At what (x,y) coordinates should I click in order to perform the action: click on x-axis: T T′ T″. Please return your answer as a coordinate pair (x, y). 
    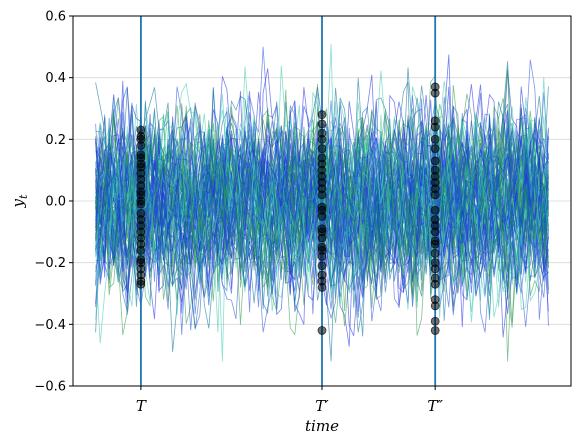
    Looking at the image, I should click on (289, 400).